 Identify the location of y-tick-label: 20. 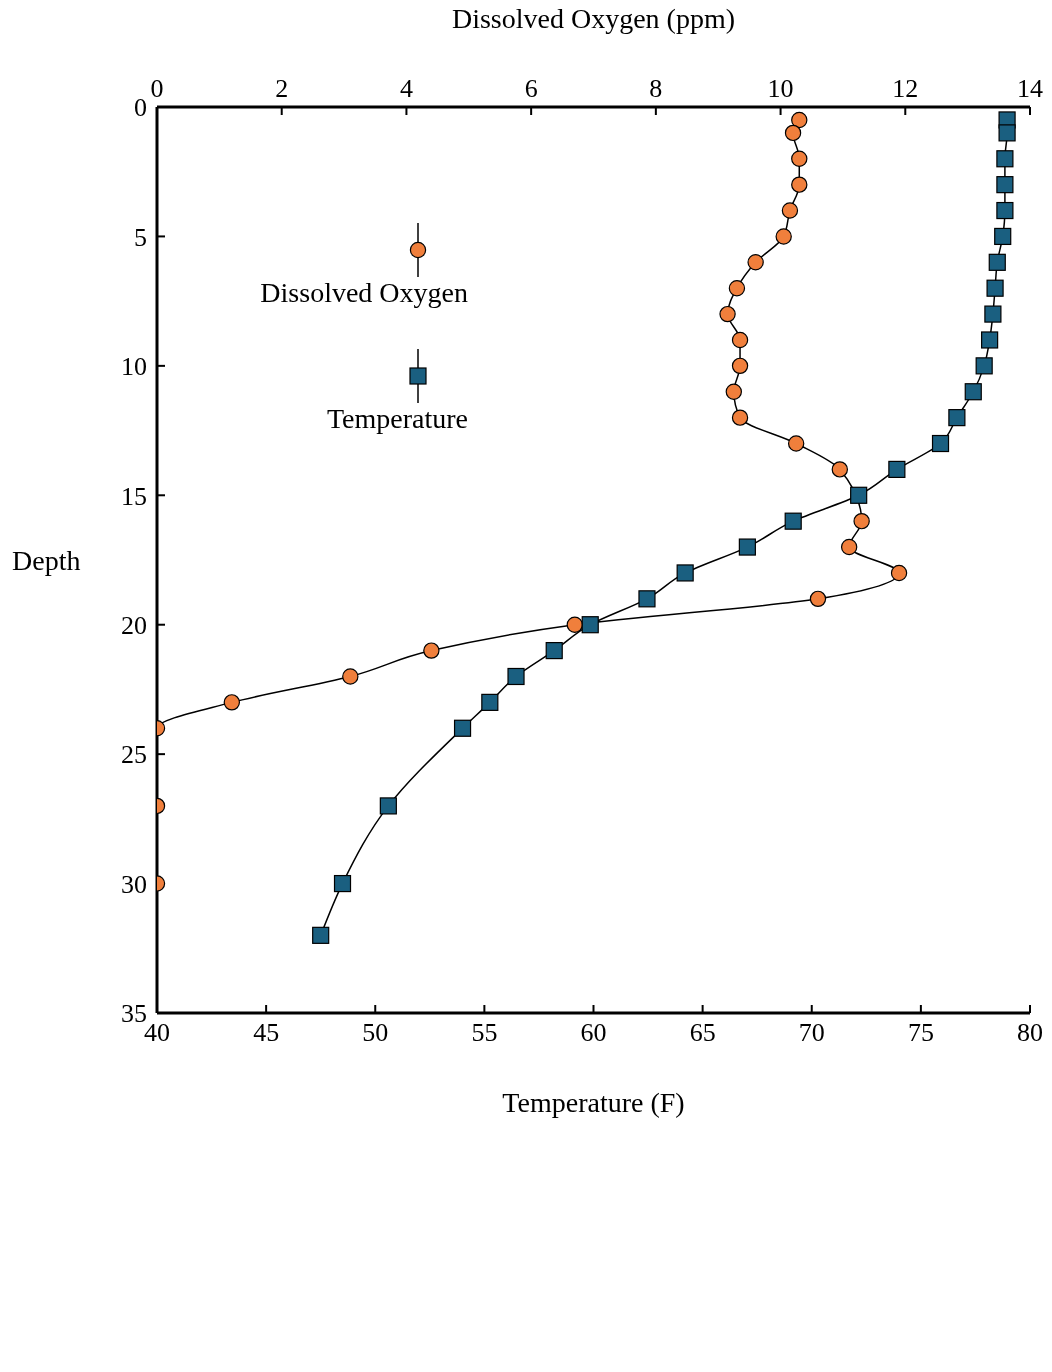
(134, 625).